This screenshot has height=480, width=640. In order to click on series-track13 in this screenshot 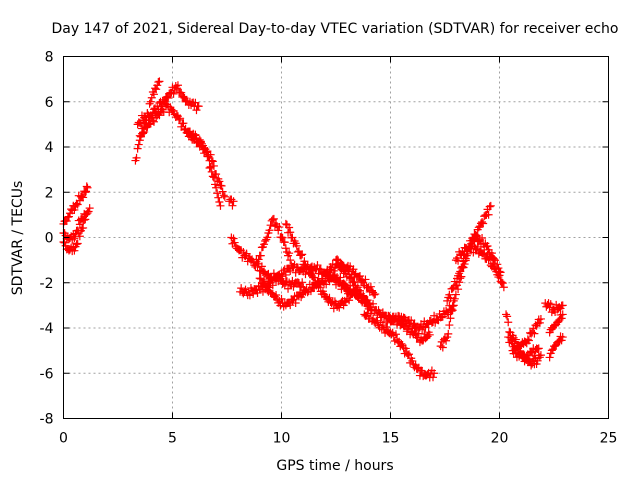, I will do `click(321, 266)`.